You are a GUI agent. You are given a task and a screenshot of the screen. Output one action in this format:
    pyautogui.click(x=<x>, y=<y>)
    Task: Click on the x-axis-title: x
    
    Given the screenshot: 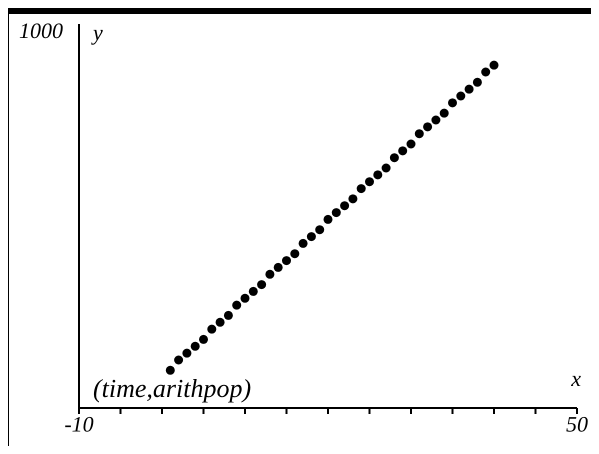 What is the action you would take?
    pyautogui.click(x=576, y=379)
    